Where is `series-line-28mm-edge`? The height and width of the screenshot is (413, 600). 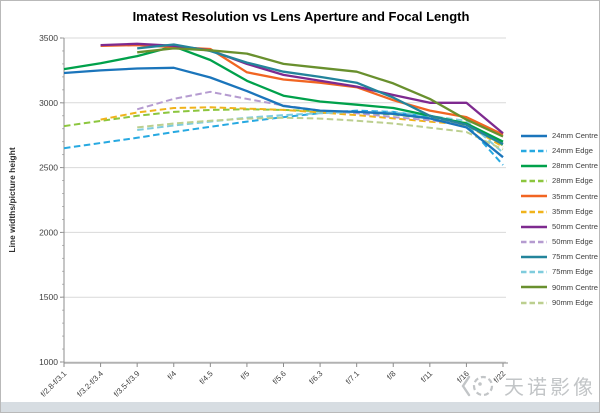
series-line-28mm-edge is located at coordinates (283, 127).